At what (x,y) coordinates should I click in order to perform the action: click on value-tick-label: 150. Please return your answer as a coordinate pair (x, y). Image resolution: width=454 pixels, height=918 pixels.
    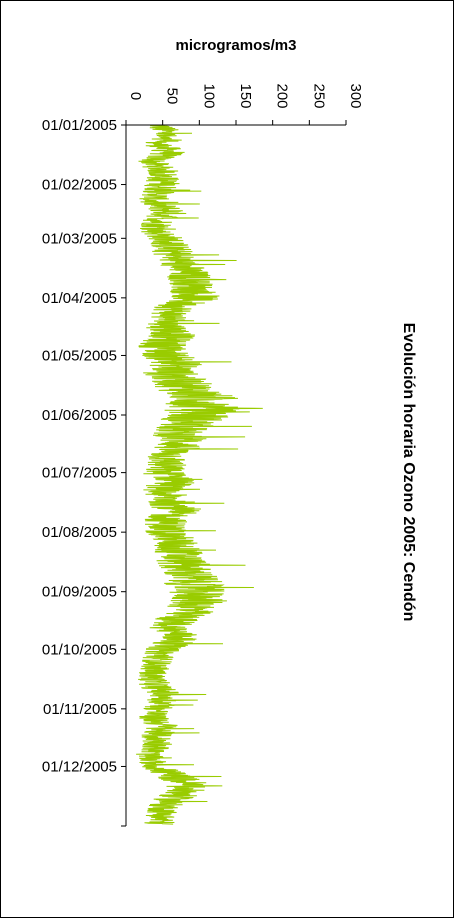
    Looking at the image, I should click on (245, 95).